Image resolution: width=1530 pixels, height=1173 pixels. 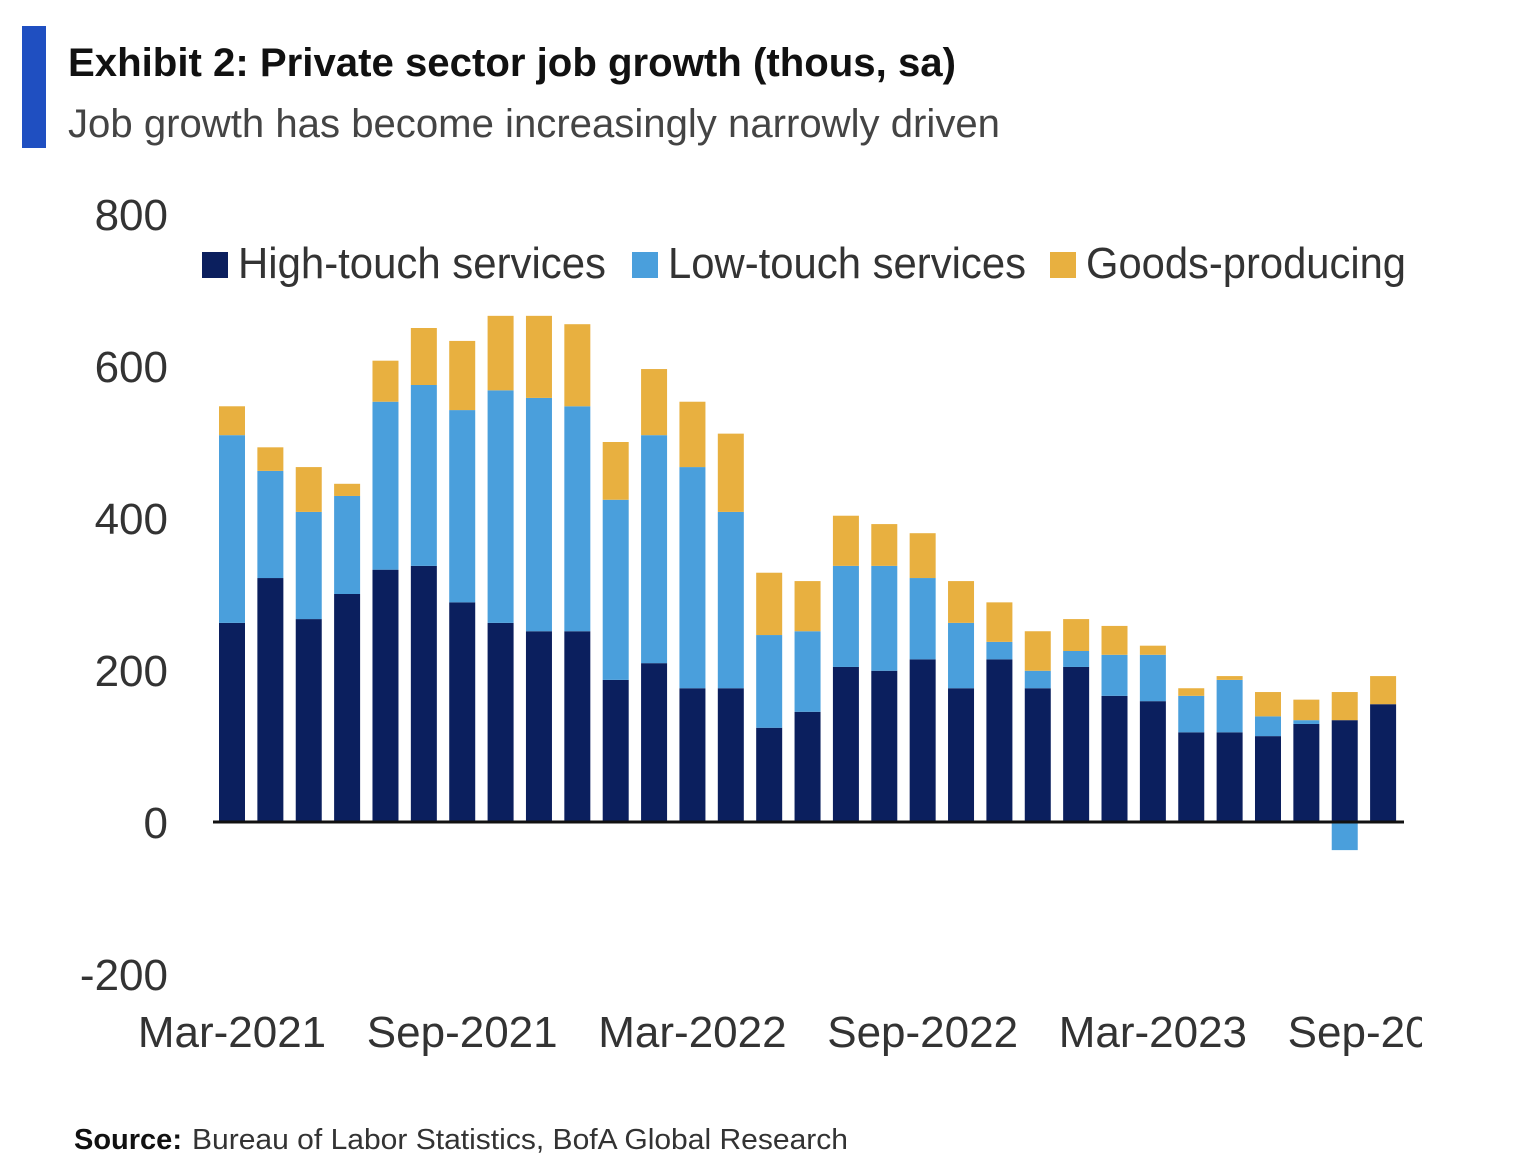 What do you see at coordinates (654, 742) in the screenshot?
I see `bar-high-touch-services-feb-2022` at bounding box center [654, 742].